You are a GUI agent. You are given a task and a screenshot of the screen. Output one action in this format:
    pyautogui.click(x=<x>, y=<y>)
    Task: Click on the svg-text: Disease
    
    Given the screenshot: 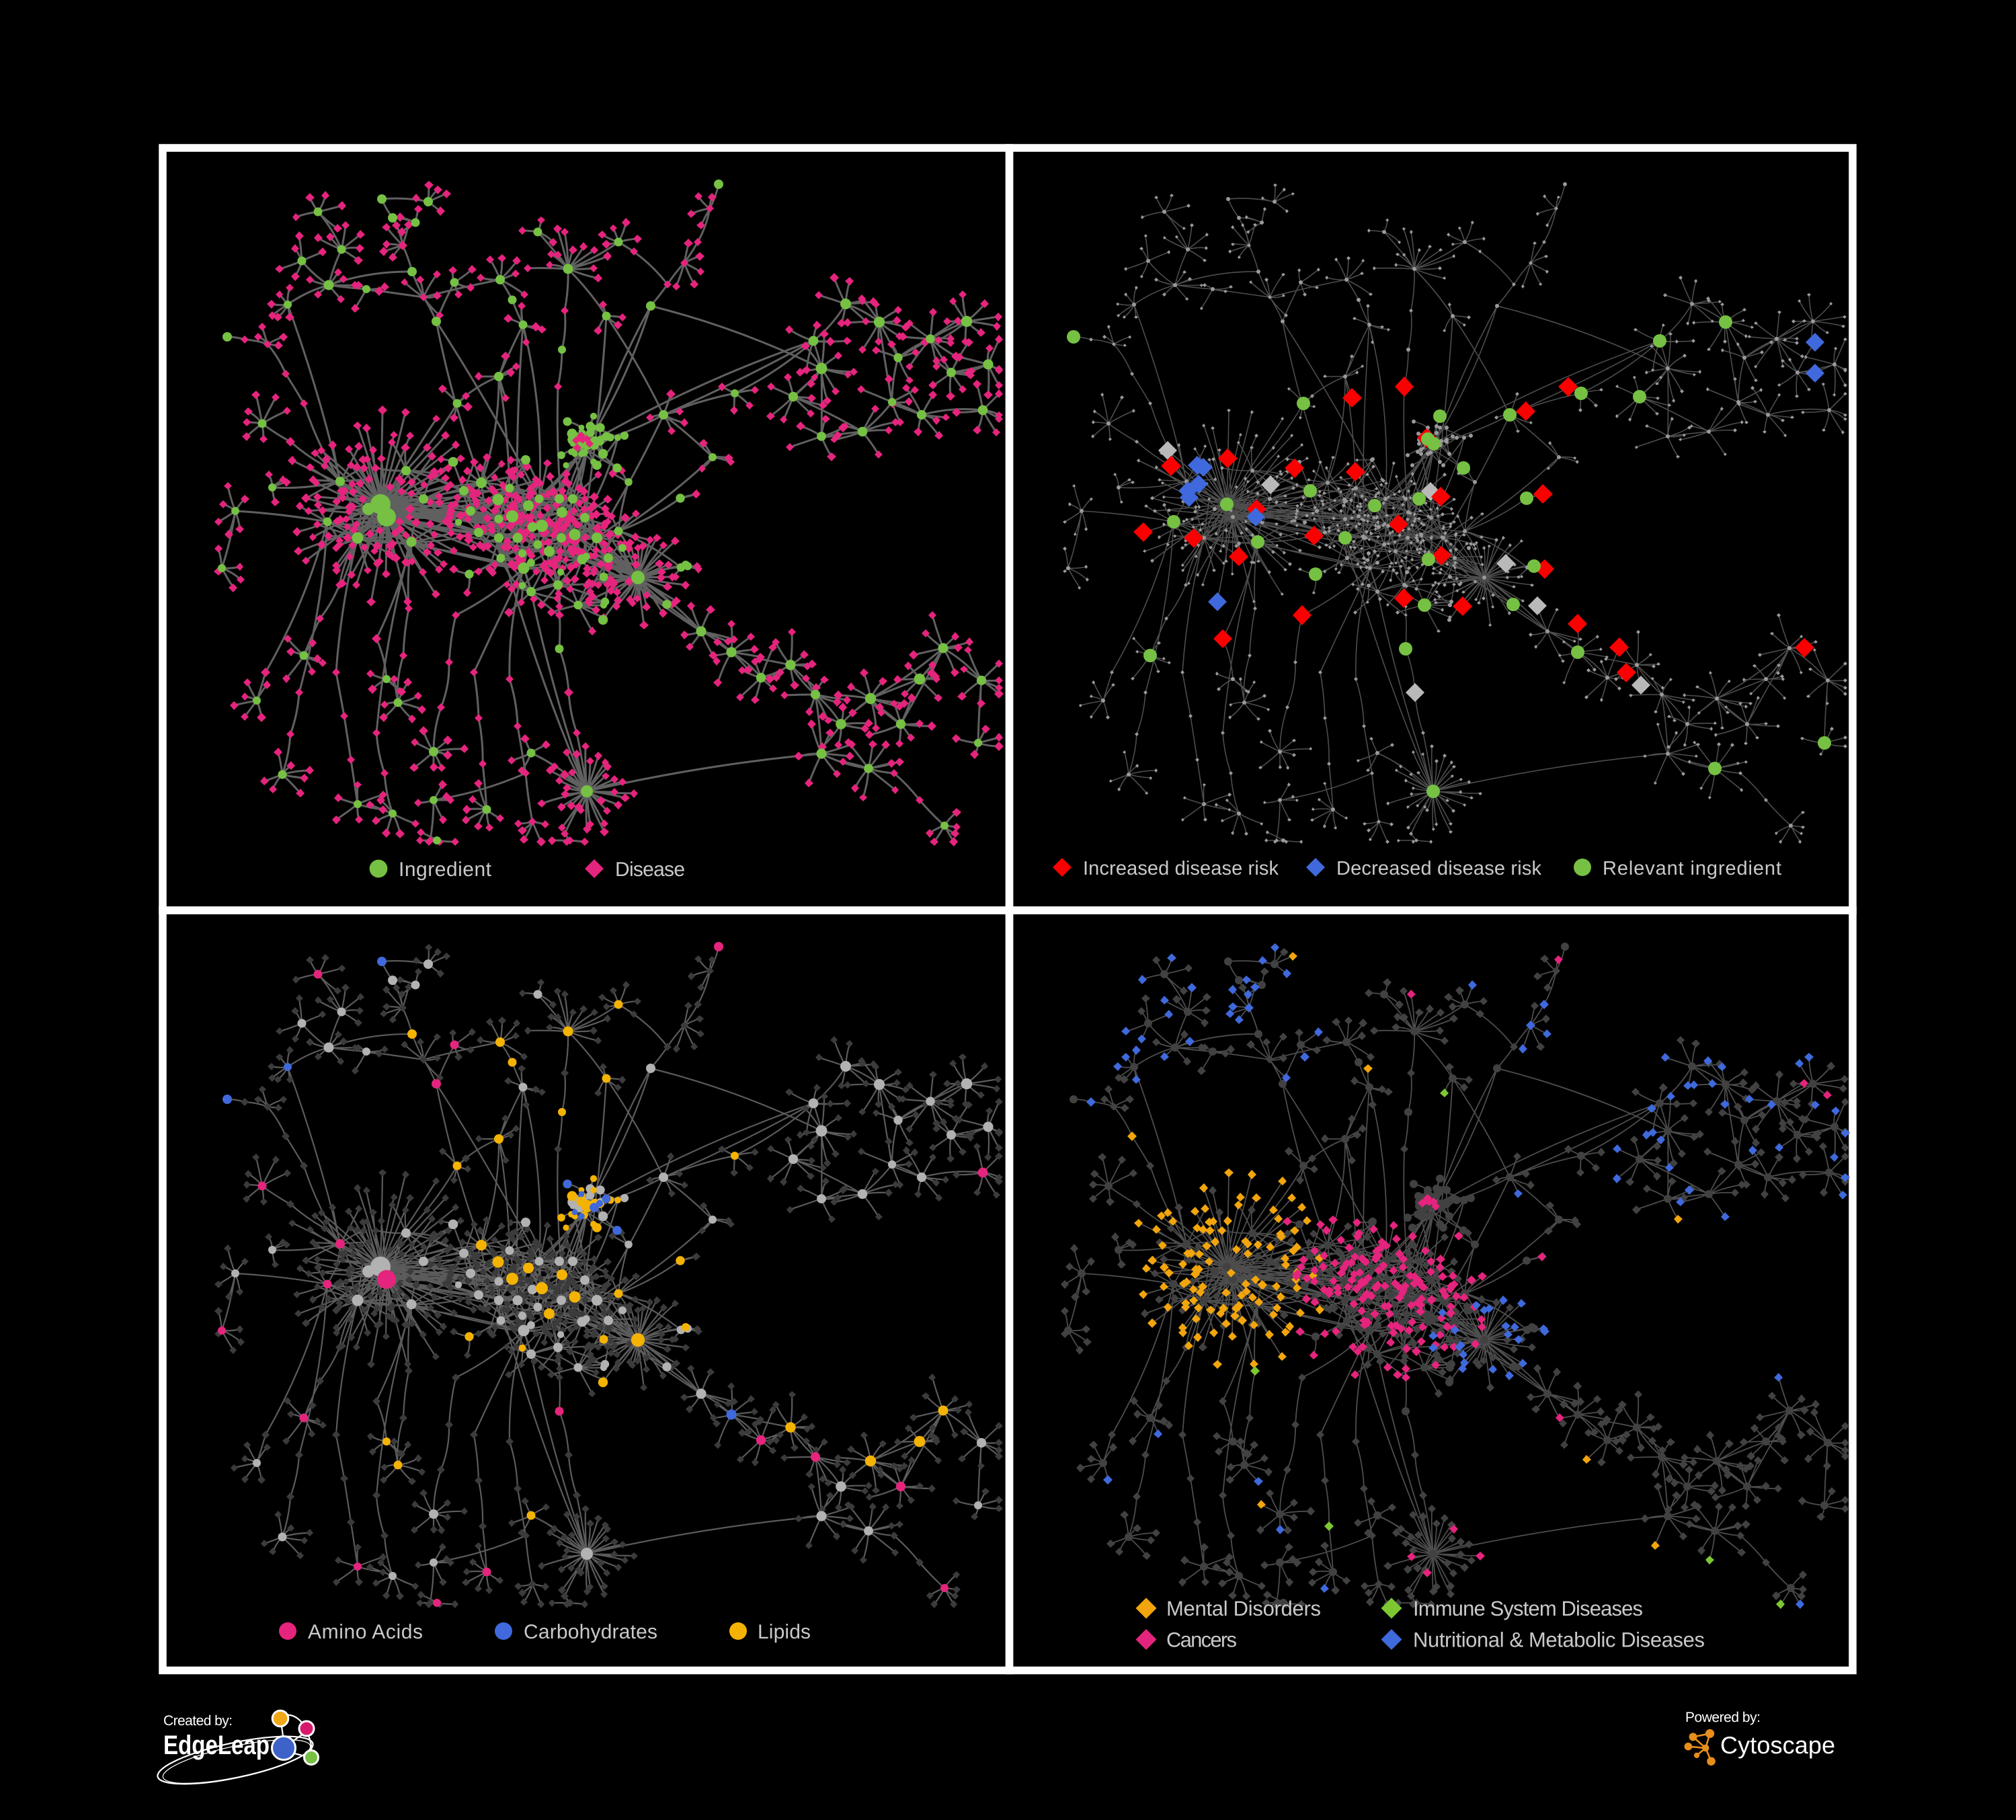 What is the action you would take?
    pyautogui.click(x=650, y=870)
    